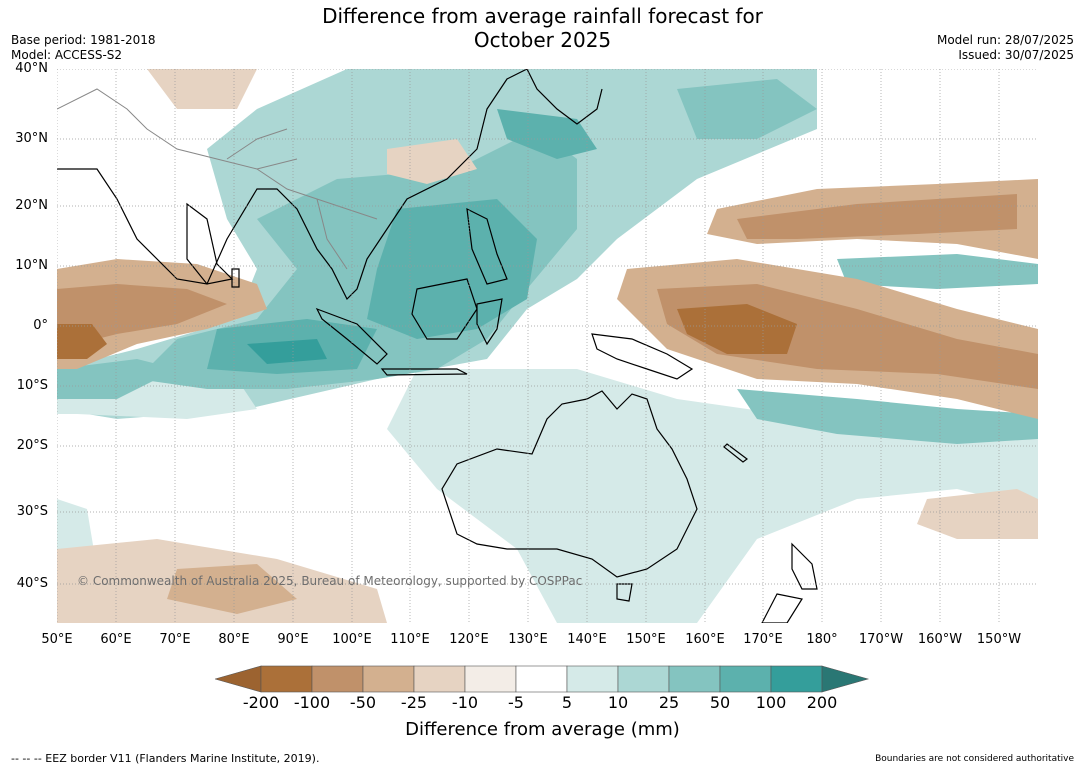  What do you see at coordinates (31, 138) in the screenshot?
I see `latitude-label: 30°N` at bounding box center [31, 138].